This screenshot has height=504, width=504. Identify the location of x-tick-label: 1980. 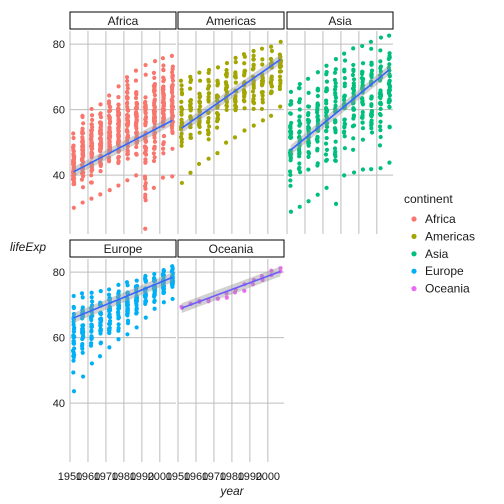
(232, 477).